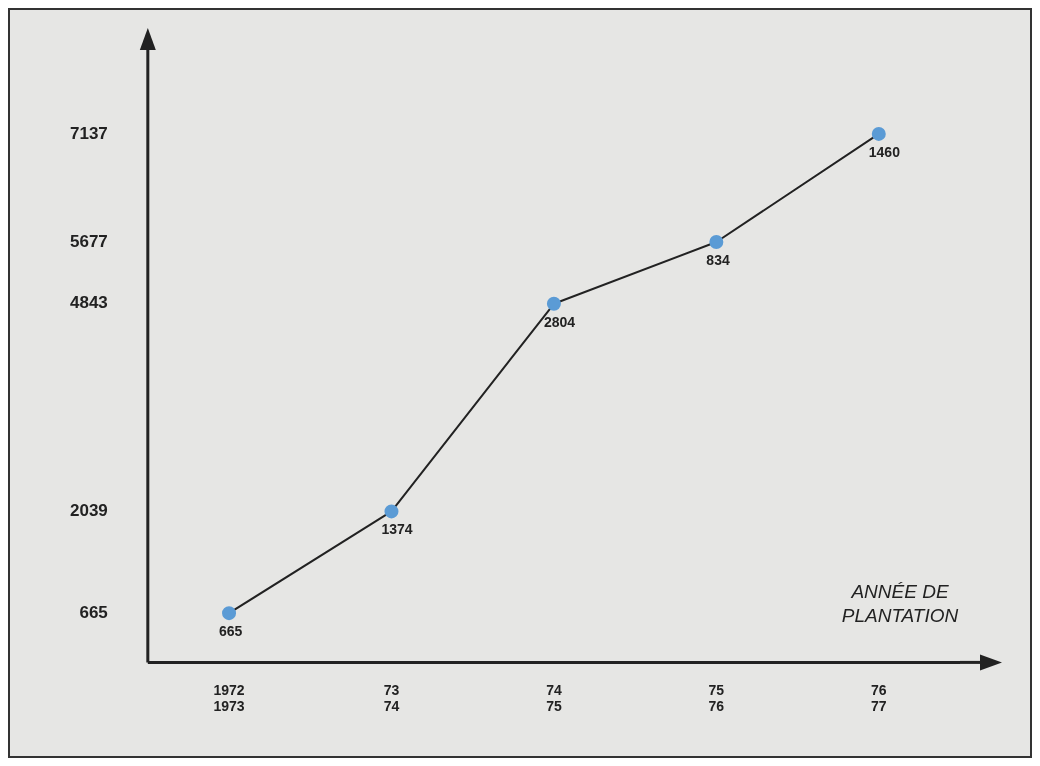 The width and height of the screenshot is (1040, 766). Describe the element at coordinates (88, 241) in the screenshot. I see `y-tick-label: 5677` at that location.